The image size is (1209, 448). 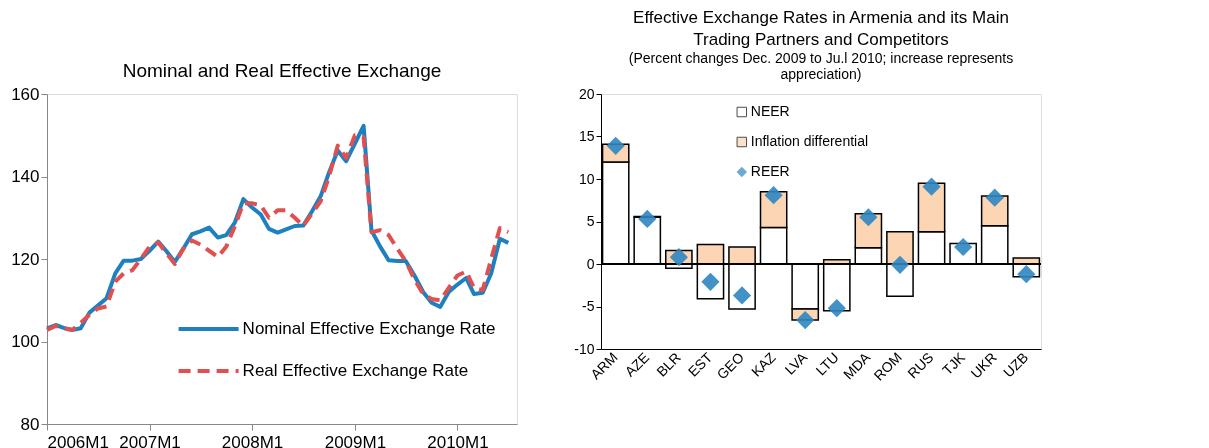 I want to click on y-tick-label: 10, so click(x=586, y=178).